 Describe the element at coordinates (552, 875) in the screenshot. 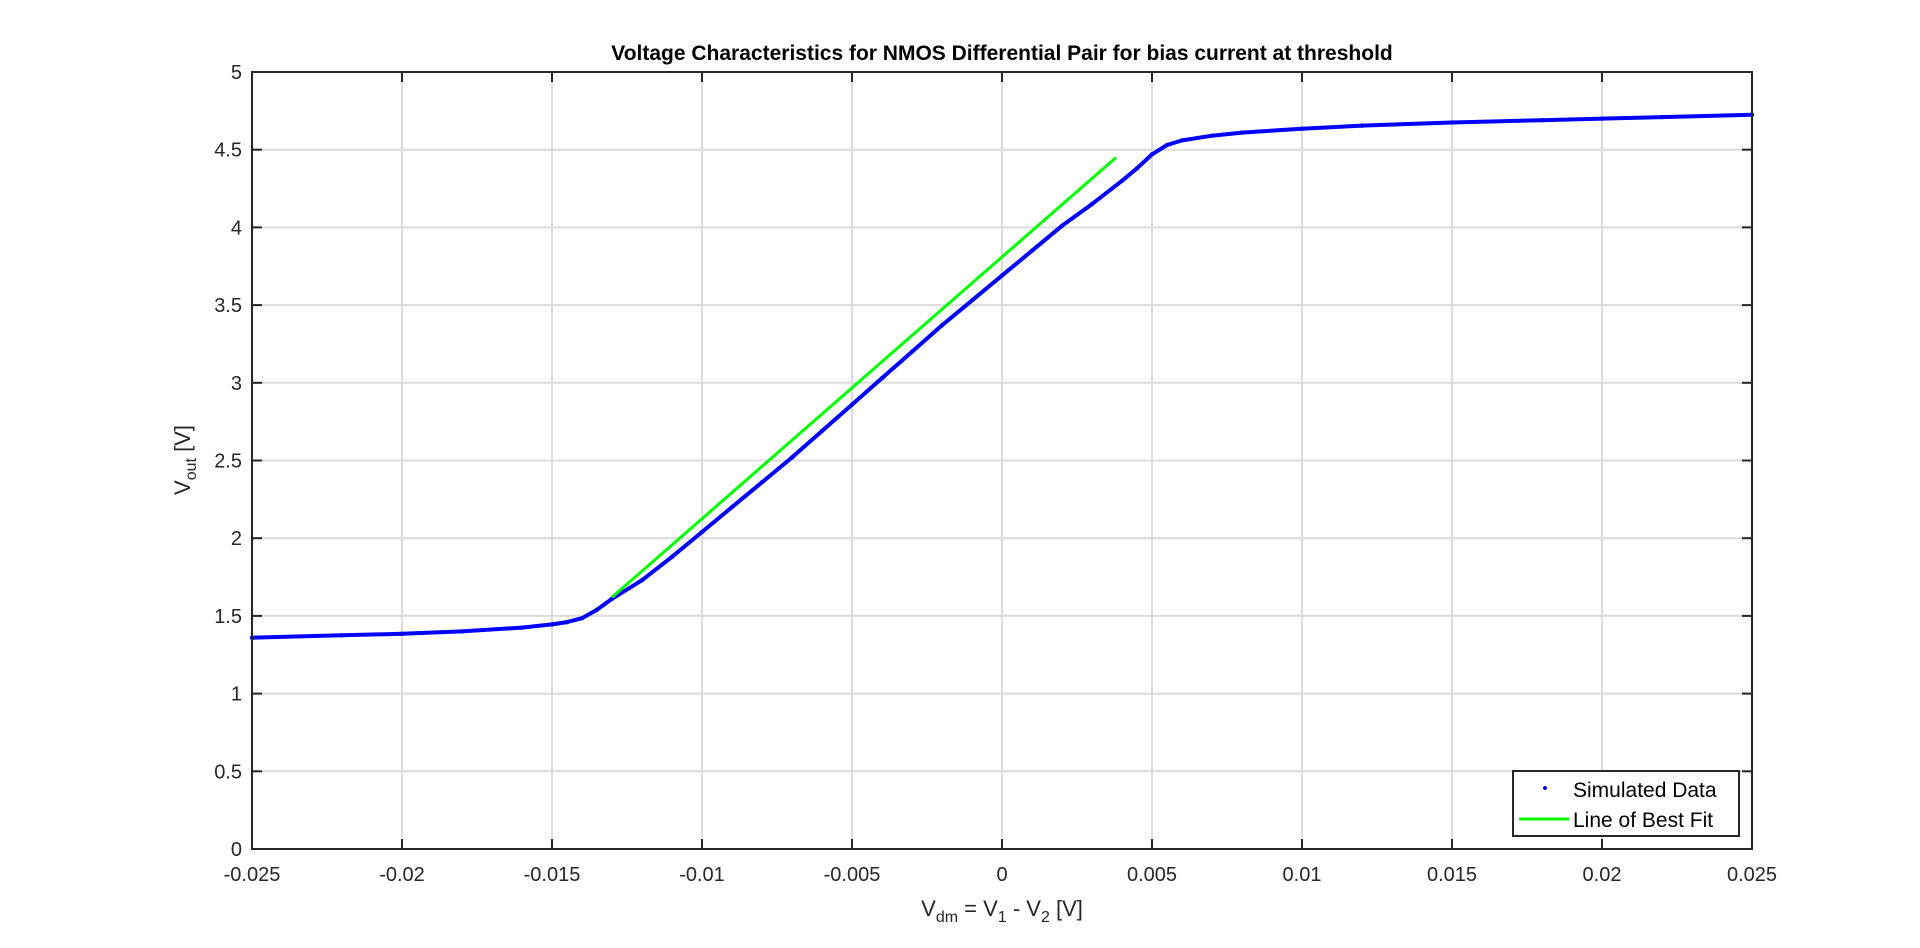

I see `x-tick-label: -0.015` at that location.